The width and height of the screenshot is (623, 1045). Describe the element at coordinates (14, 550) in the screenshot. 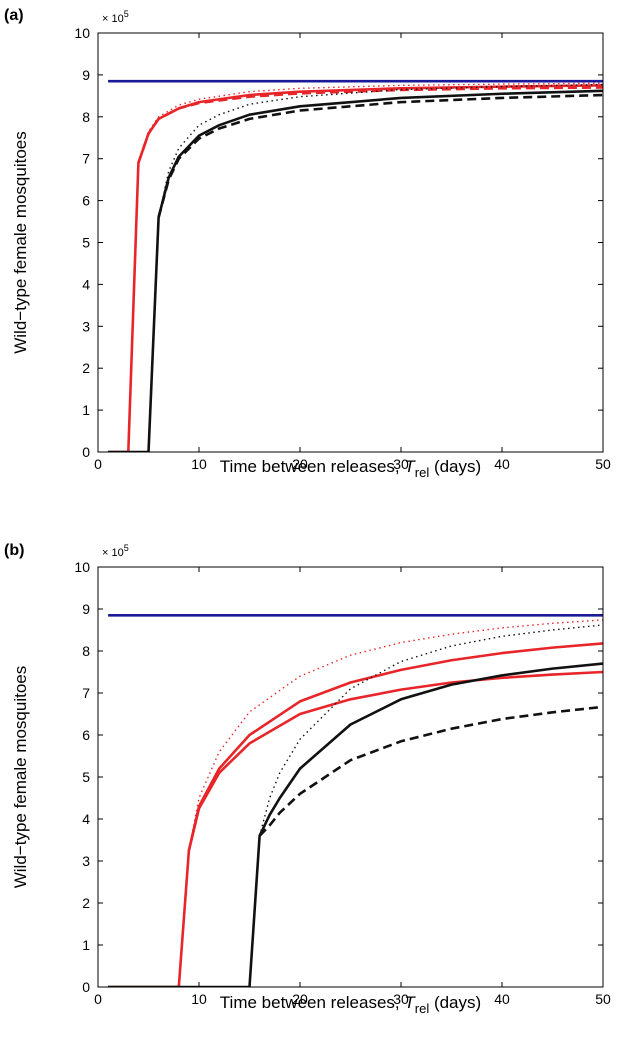

I see `panel-label: (b)` at that location.